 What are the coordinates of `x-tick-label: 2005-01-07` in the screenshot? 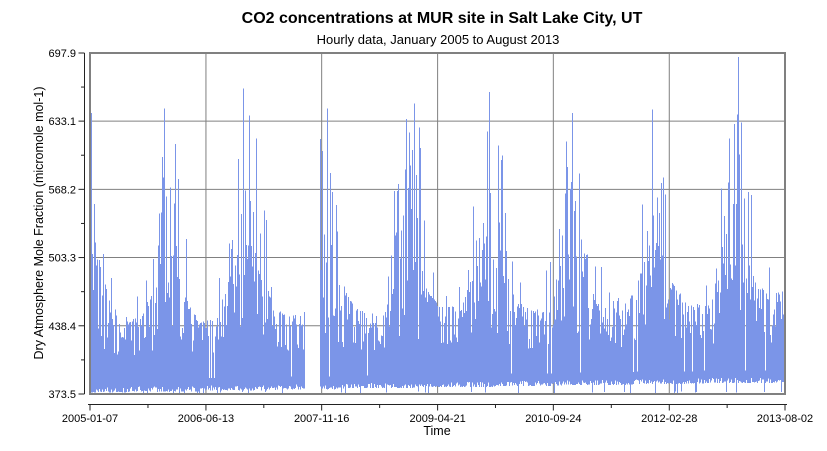 It's located at (90, 419).